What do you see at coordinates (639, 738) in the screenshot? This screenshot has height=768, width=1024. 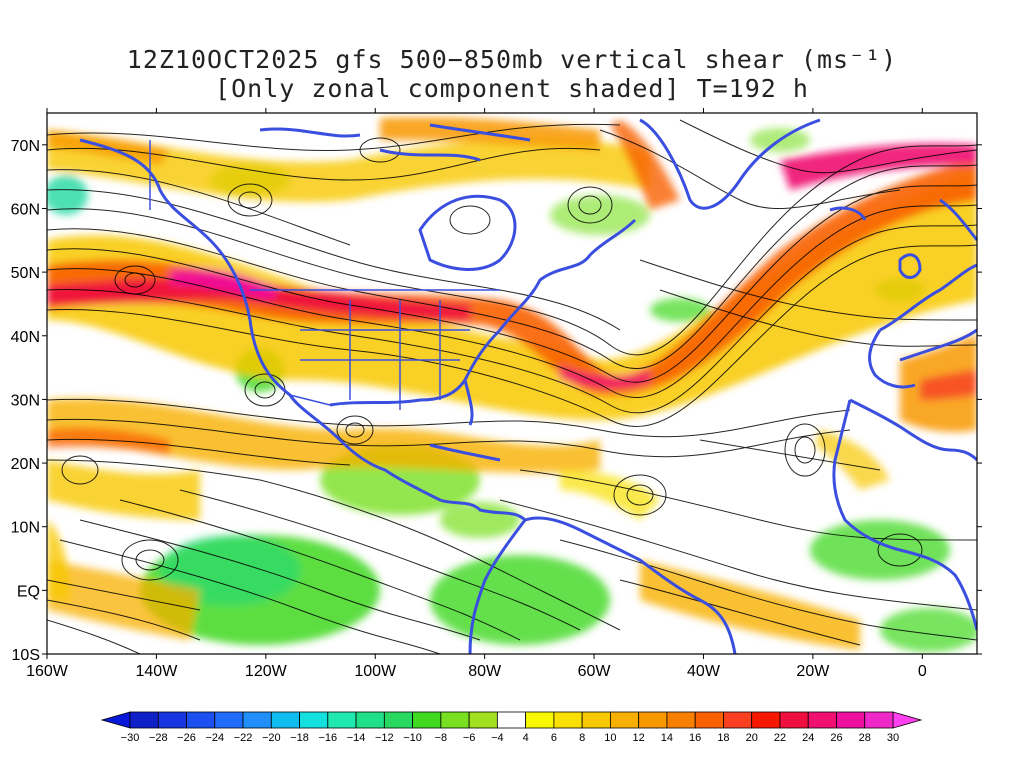 I see `colorbar-level-label: 12` at bounding box center [639, 738].